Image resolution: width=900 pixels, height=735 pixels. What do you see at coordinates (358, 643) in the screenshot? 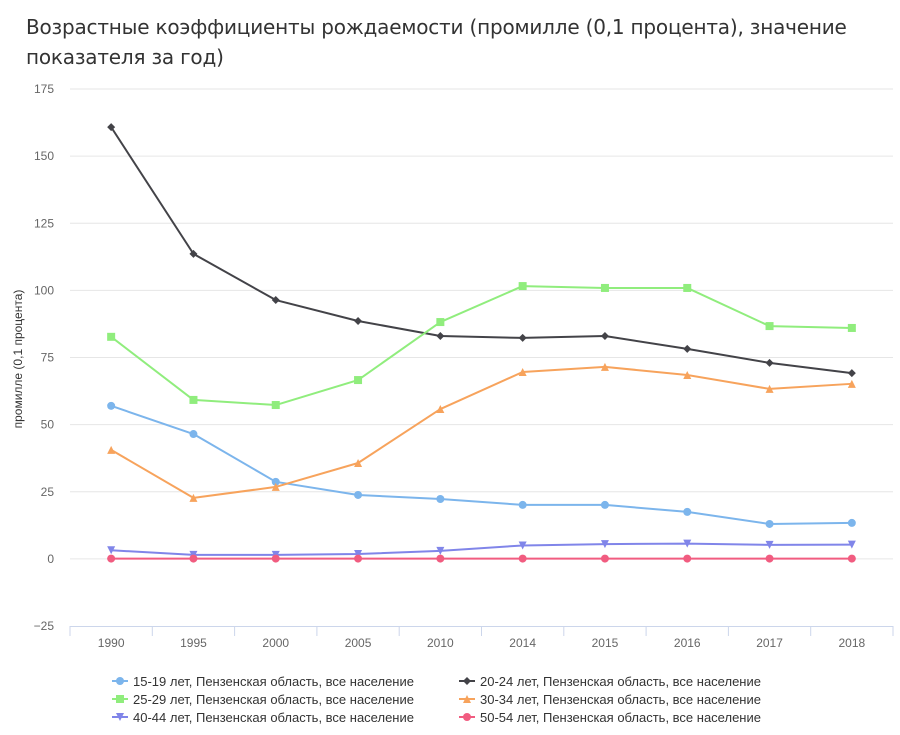
I see `x-tick-label: 2005` at bounding box center [358, 643].